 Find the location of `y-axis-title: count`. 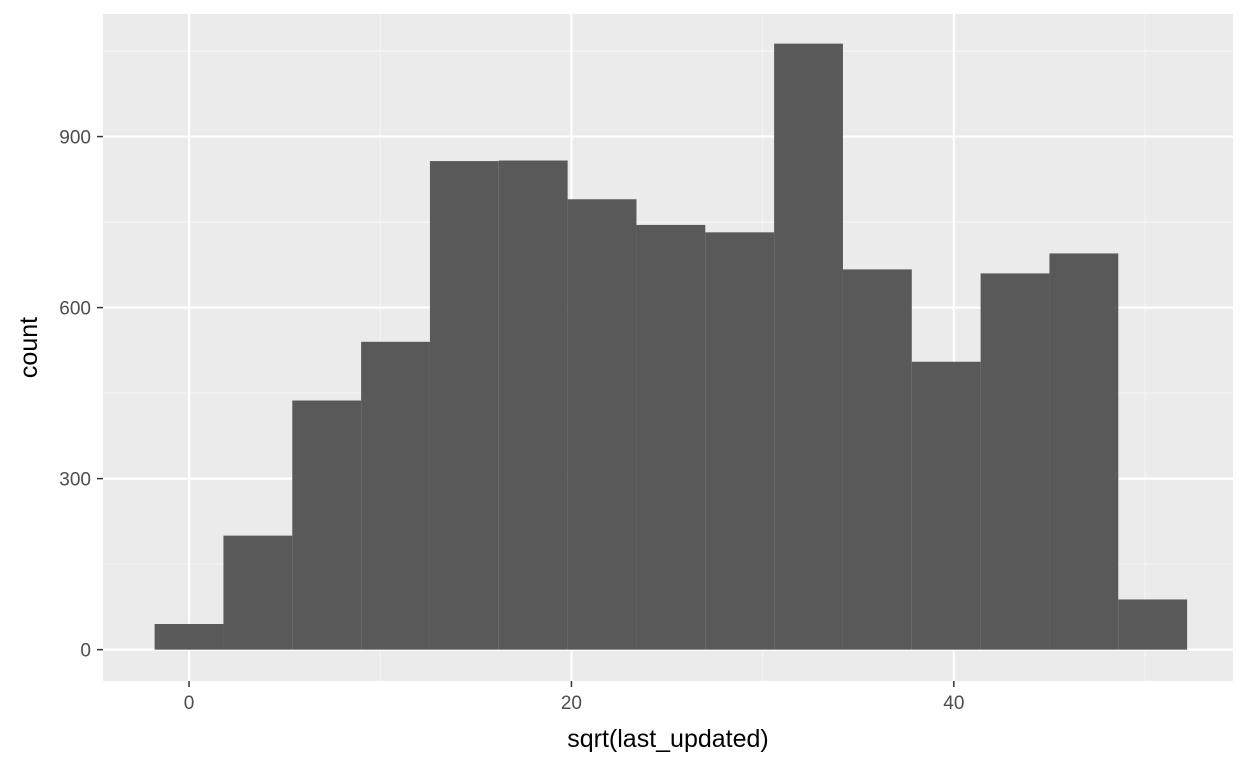

y-axis-title: count is located at coordinates (29, 347).